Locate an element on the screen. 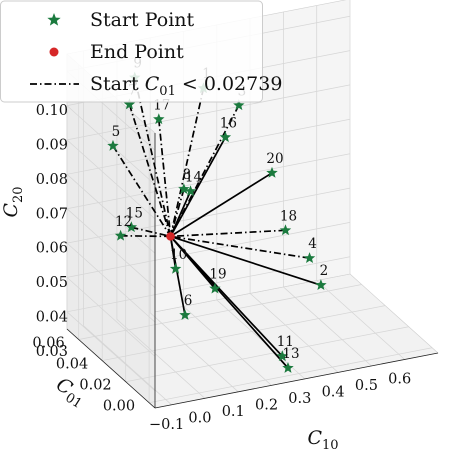 The height and width of the screenshot is (453, 474). point-label-16: 16 is located at coordinates (228, 123).